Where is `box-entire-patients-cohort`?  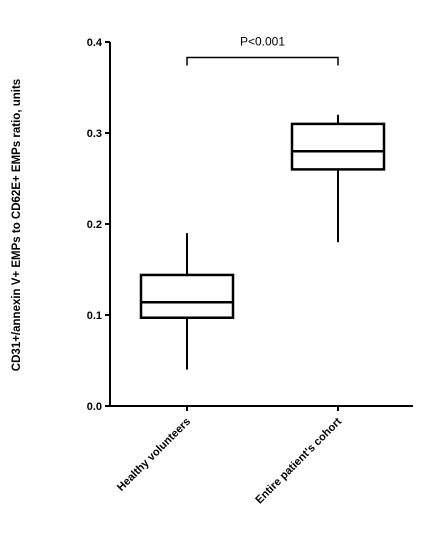 box-entire-patients-cohort is located at coordinates (338, 178).